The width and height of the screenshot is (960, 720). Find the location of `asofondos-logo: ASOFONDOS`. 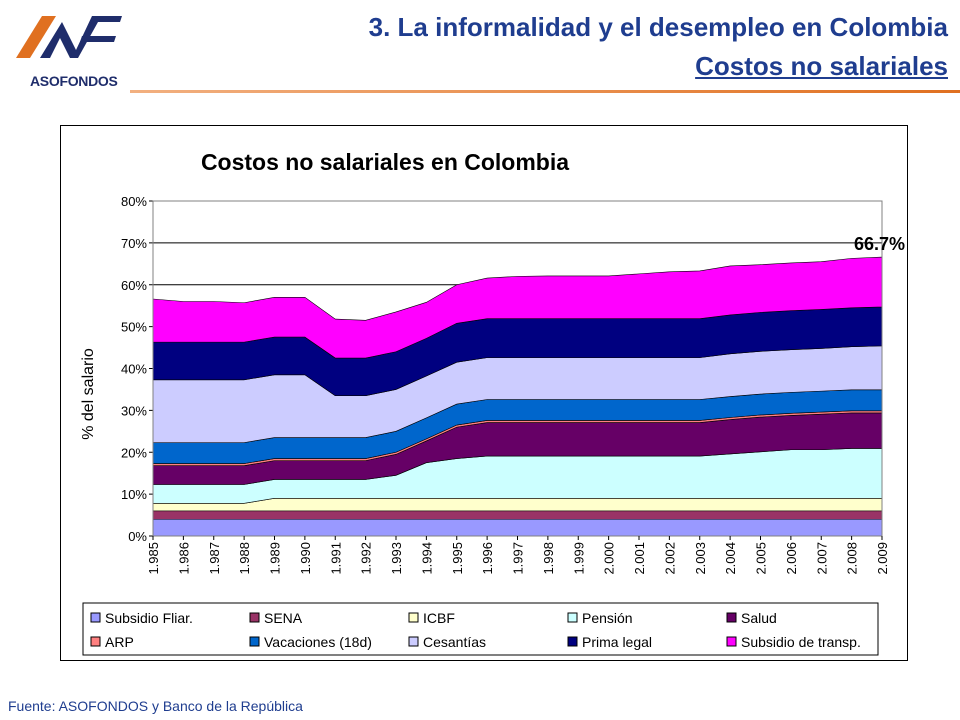

asofondos-logo: ASOFONDOS is located at coordinates (69, 49).